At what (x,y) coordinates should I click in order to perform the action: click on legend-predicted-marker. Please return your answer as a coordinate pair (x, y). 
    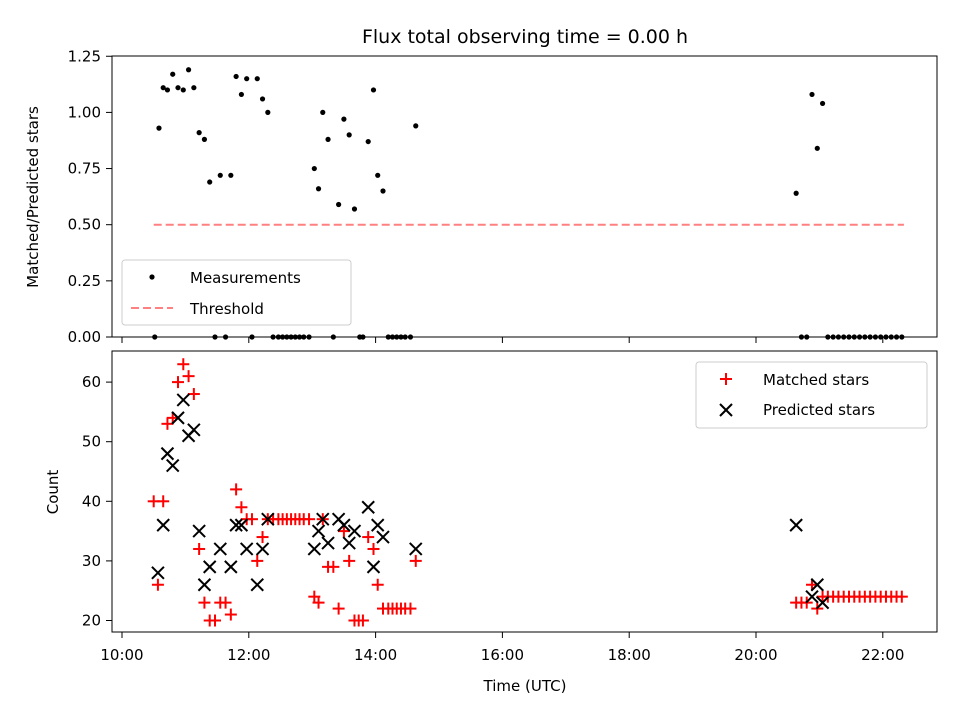
    Looking at the image, I should click on (726, 410).